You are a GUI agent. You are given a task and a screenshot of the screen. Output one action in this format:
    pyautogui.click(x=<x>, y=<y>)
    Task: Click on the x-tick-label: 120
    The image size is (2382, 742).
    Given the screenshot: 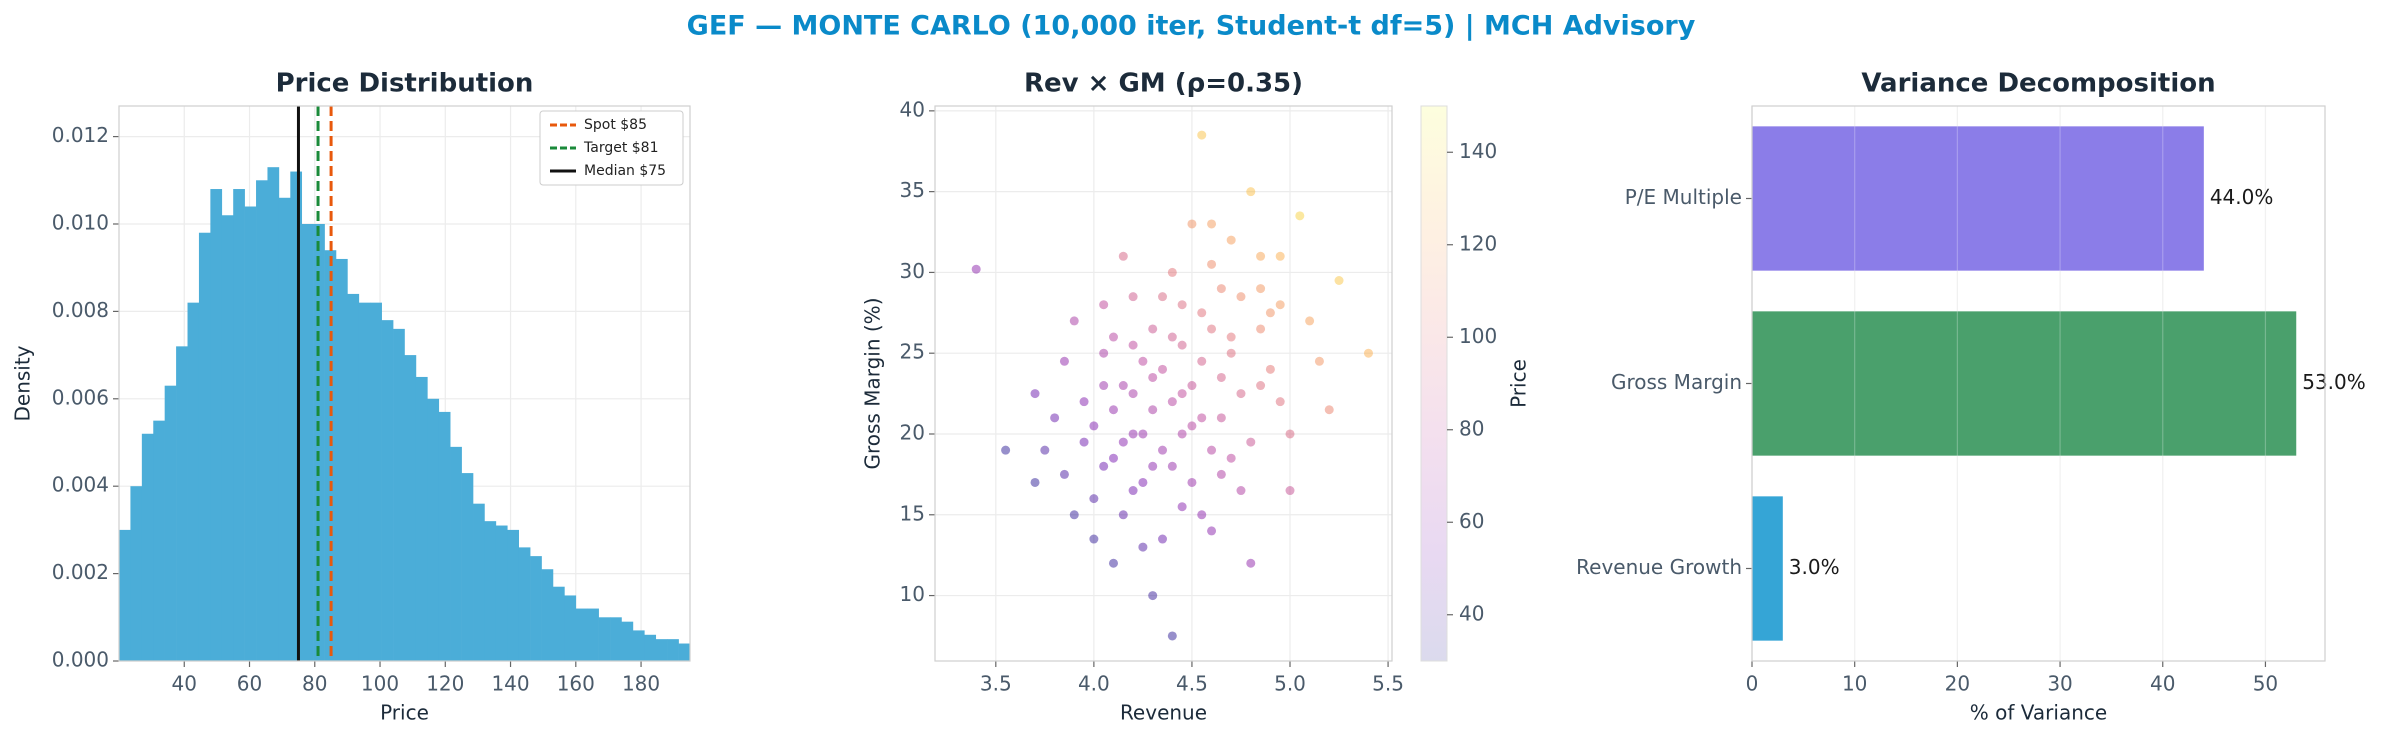 What is the action you would take?
    pyautogui.click(x=445, y=684)
    